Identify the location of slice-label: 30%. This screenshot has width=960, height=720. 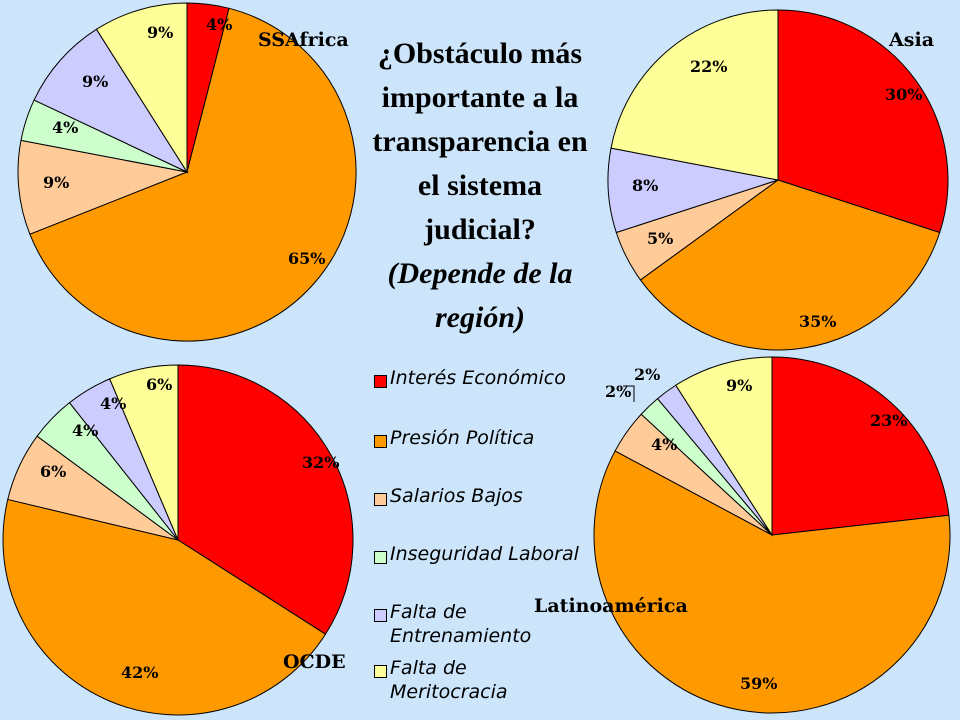
(903, 94).